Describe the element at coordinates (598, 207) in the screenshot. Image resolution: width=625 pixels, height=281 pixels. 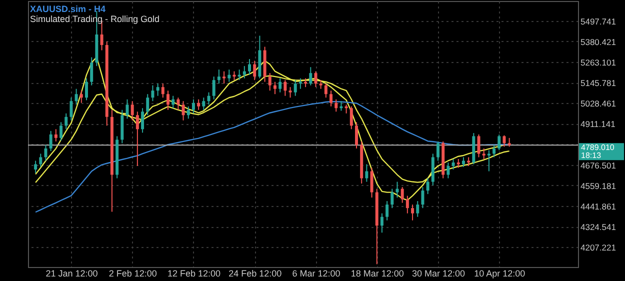
I see `y-tick-label: 4441.861` at that location.